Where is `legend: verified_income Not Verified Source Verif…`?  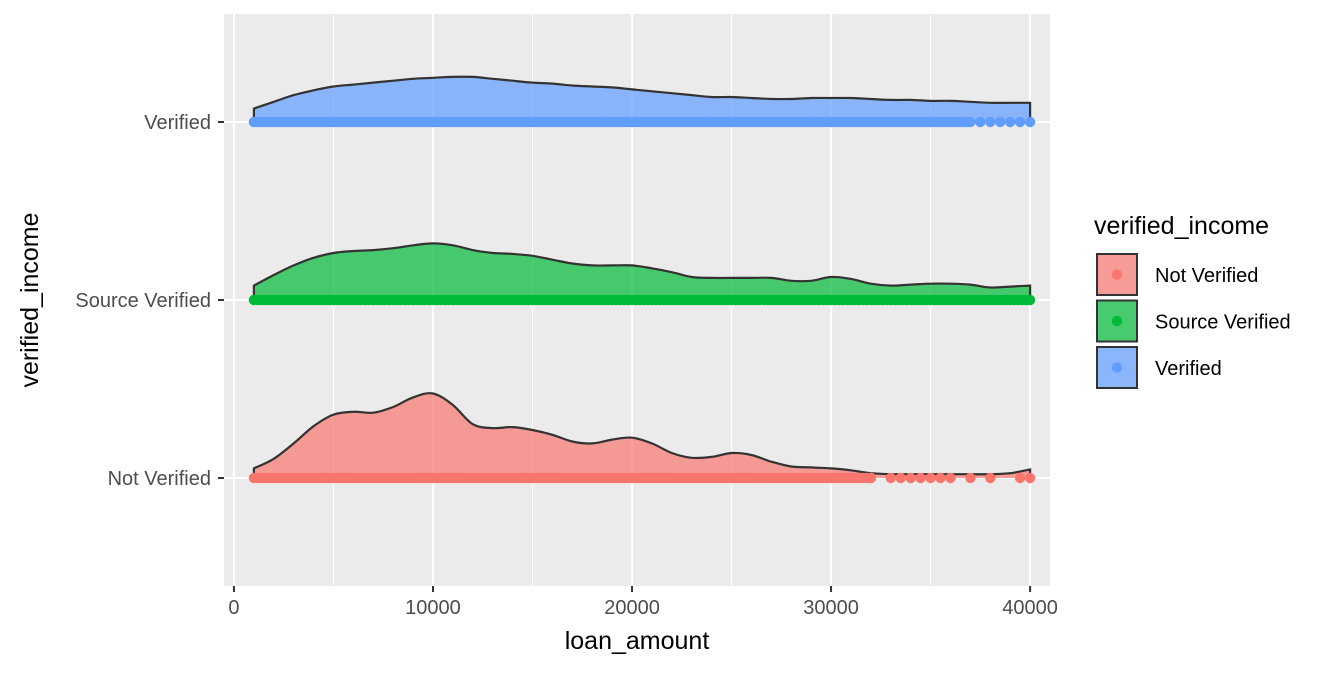 legend: verified_income Not Verified Source Verif… is located at coordinates (1192, 300).